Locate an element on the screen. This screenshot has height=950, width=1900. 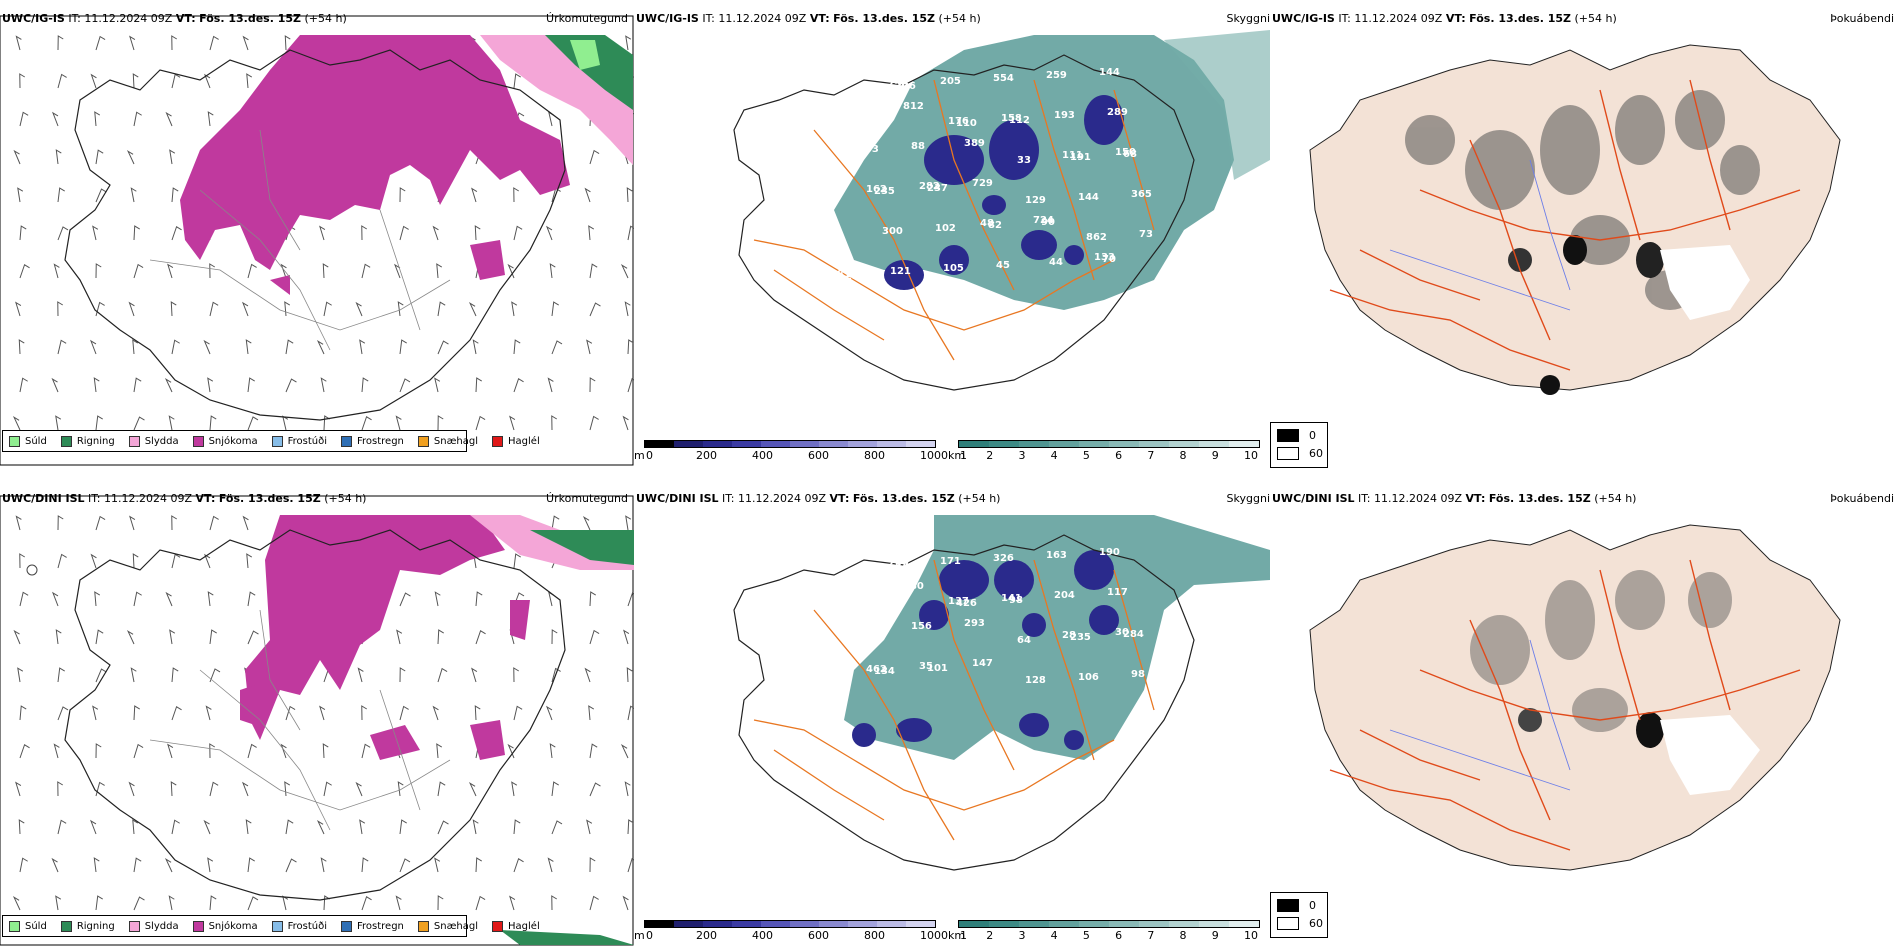
legend-label: Rigning is located at coordinates (95, 926).